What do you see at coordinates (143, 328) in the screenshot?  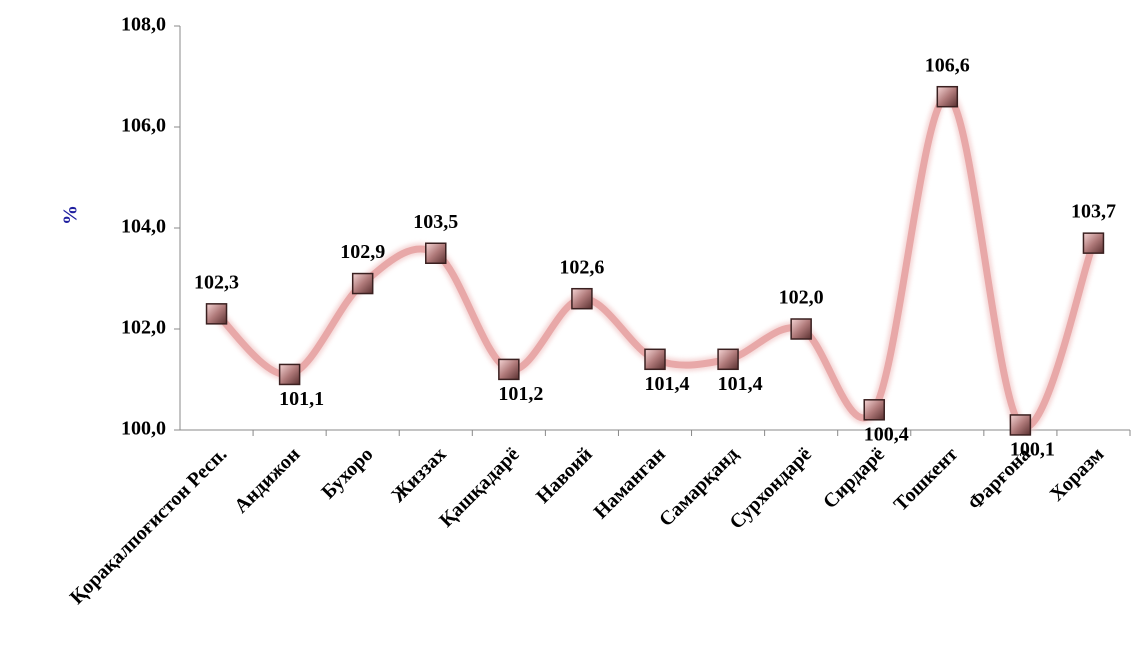 I see `y-tick-label: 102,0` at bounding box center [143, 328].